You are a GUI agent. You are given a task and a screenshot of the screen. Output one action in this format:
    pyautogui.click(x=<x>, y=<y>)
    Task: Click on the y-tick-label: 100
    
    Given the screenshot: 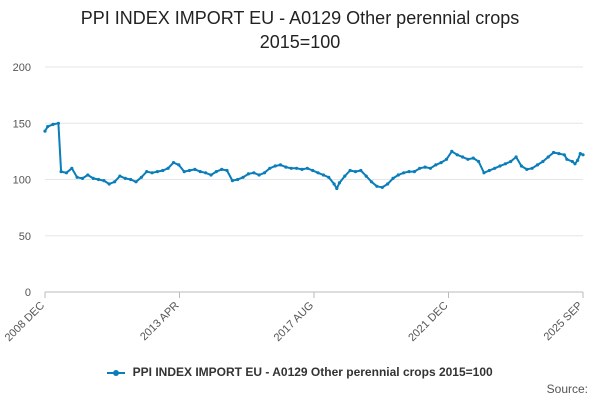 What is the action you would take?
    pyautogui.click(x=22, y=181)
    